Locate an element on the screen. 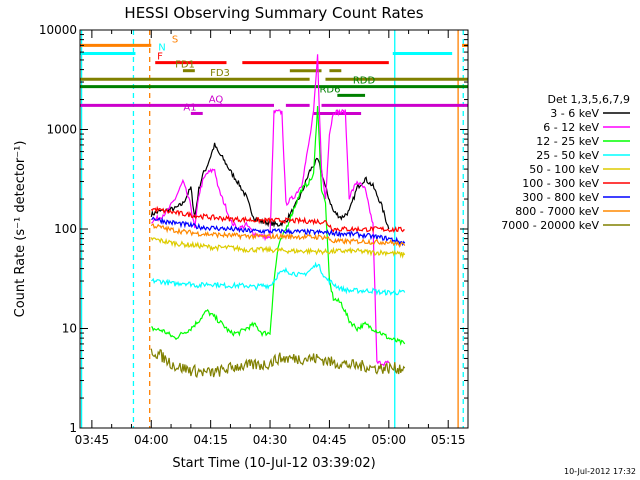 This screenshot has height=480, width=640. legend-entry-label: 100 - 300 keV is located at coordinates (560, 183).